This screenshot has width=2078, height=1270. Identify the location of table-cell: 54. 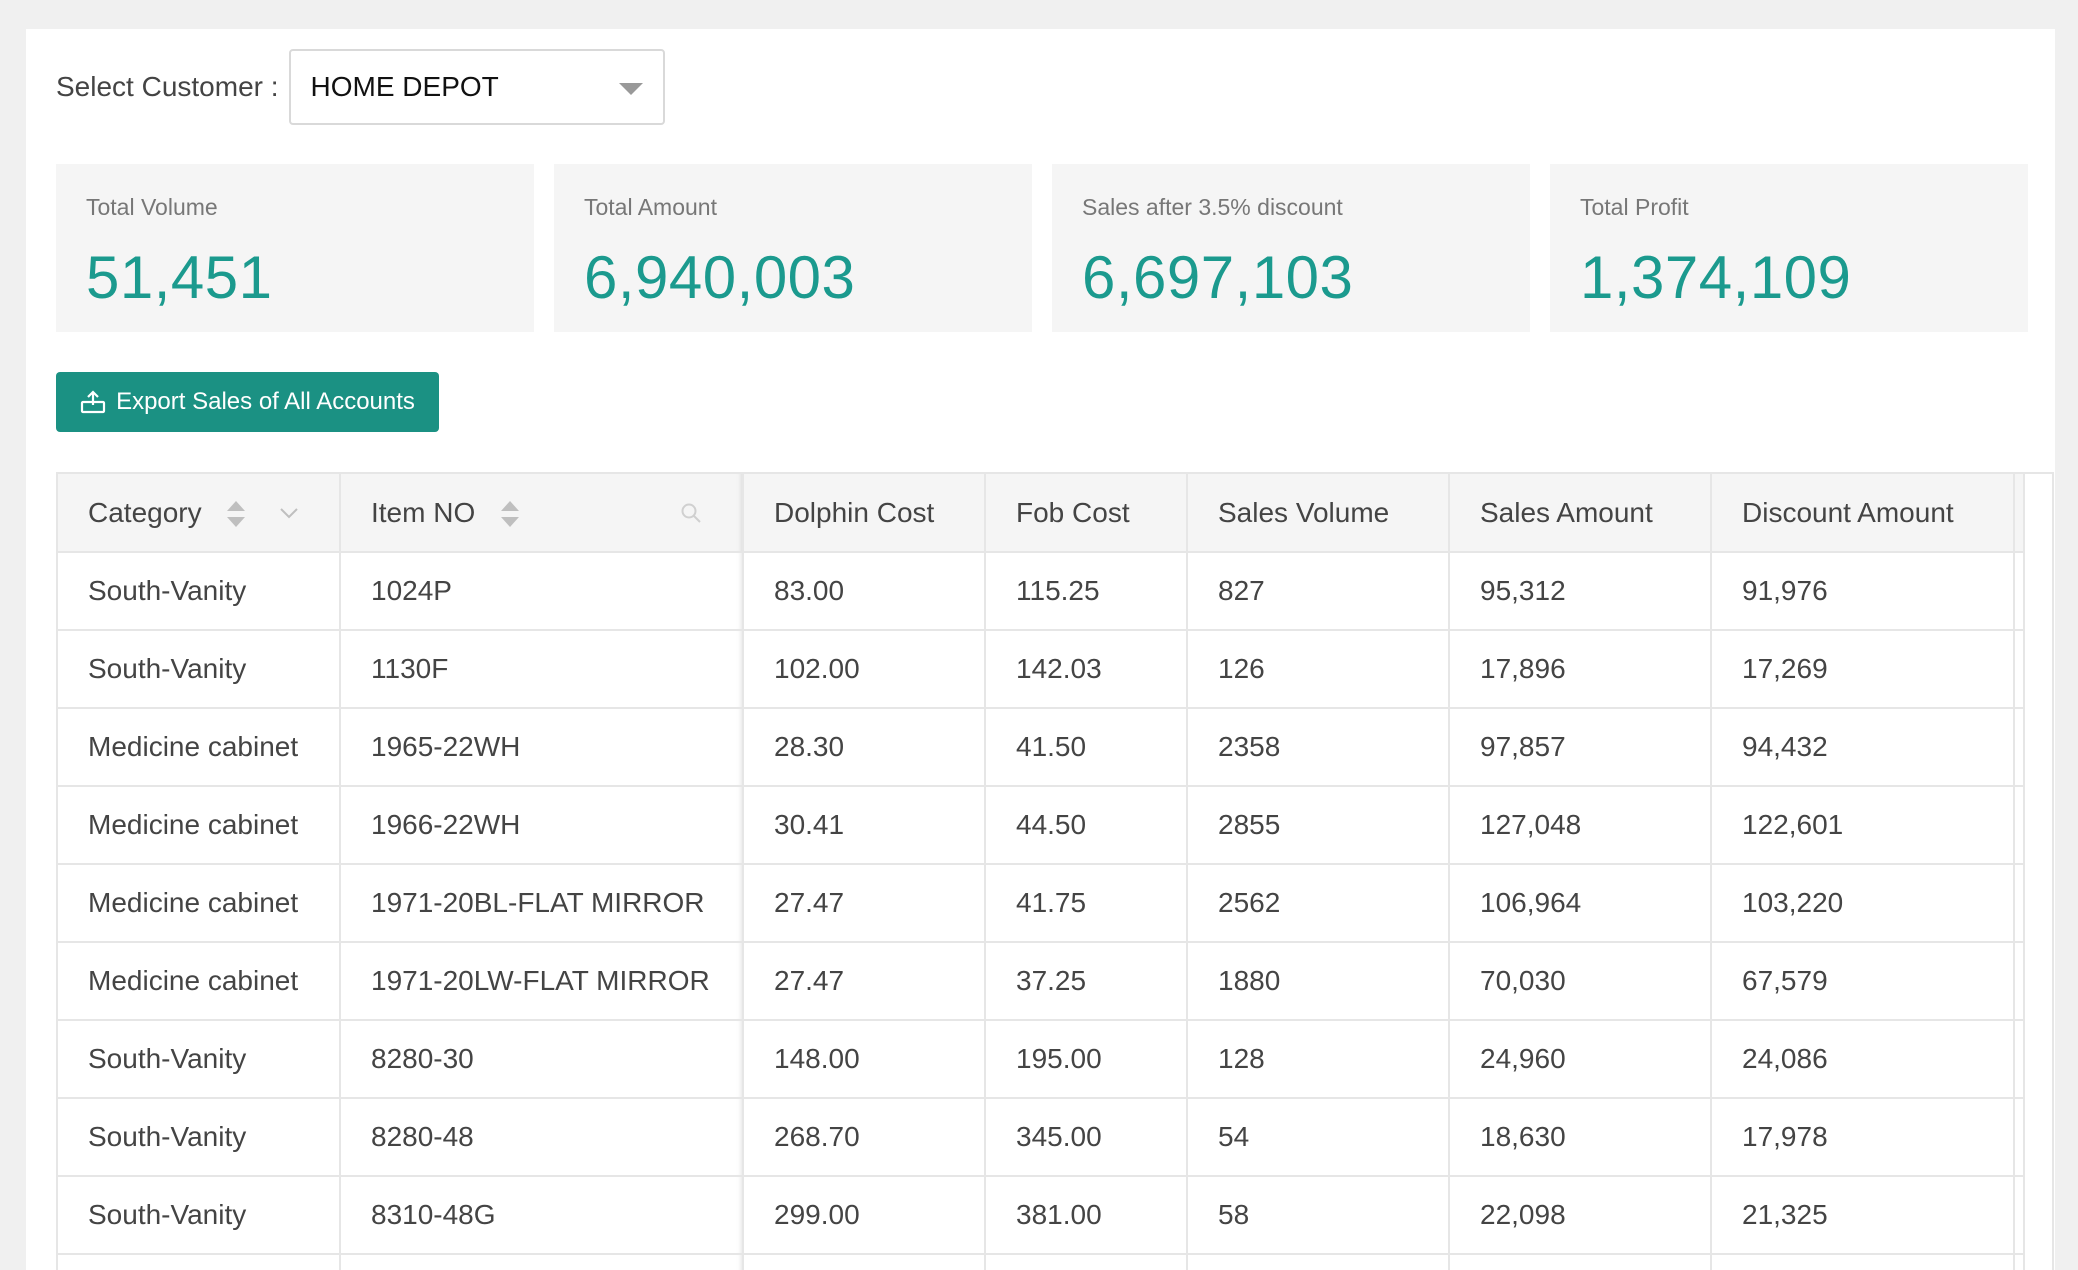
(1318, 1137).